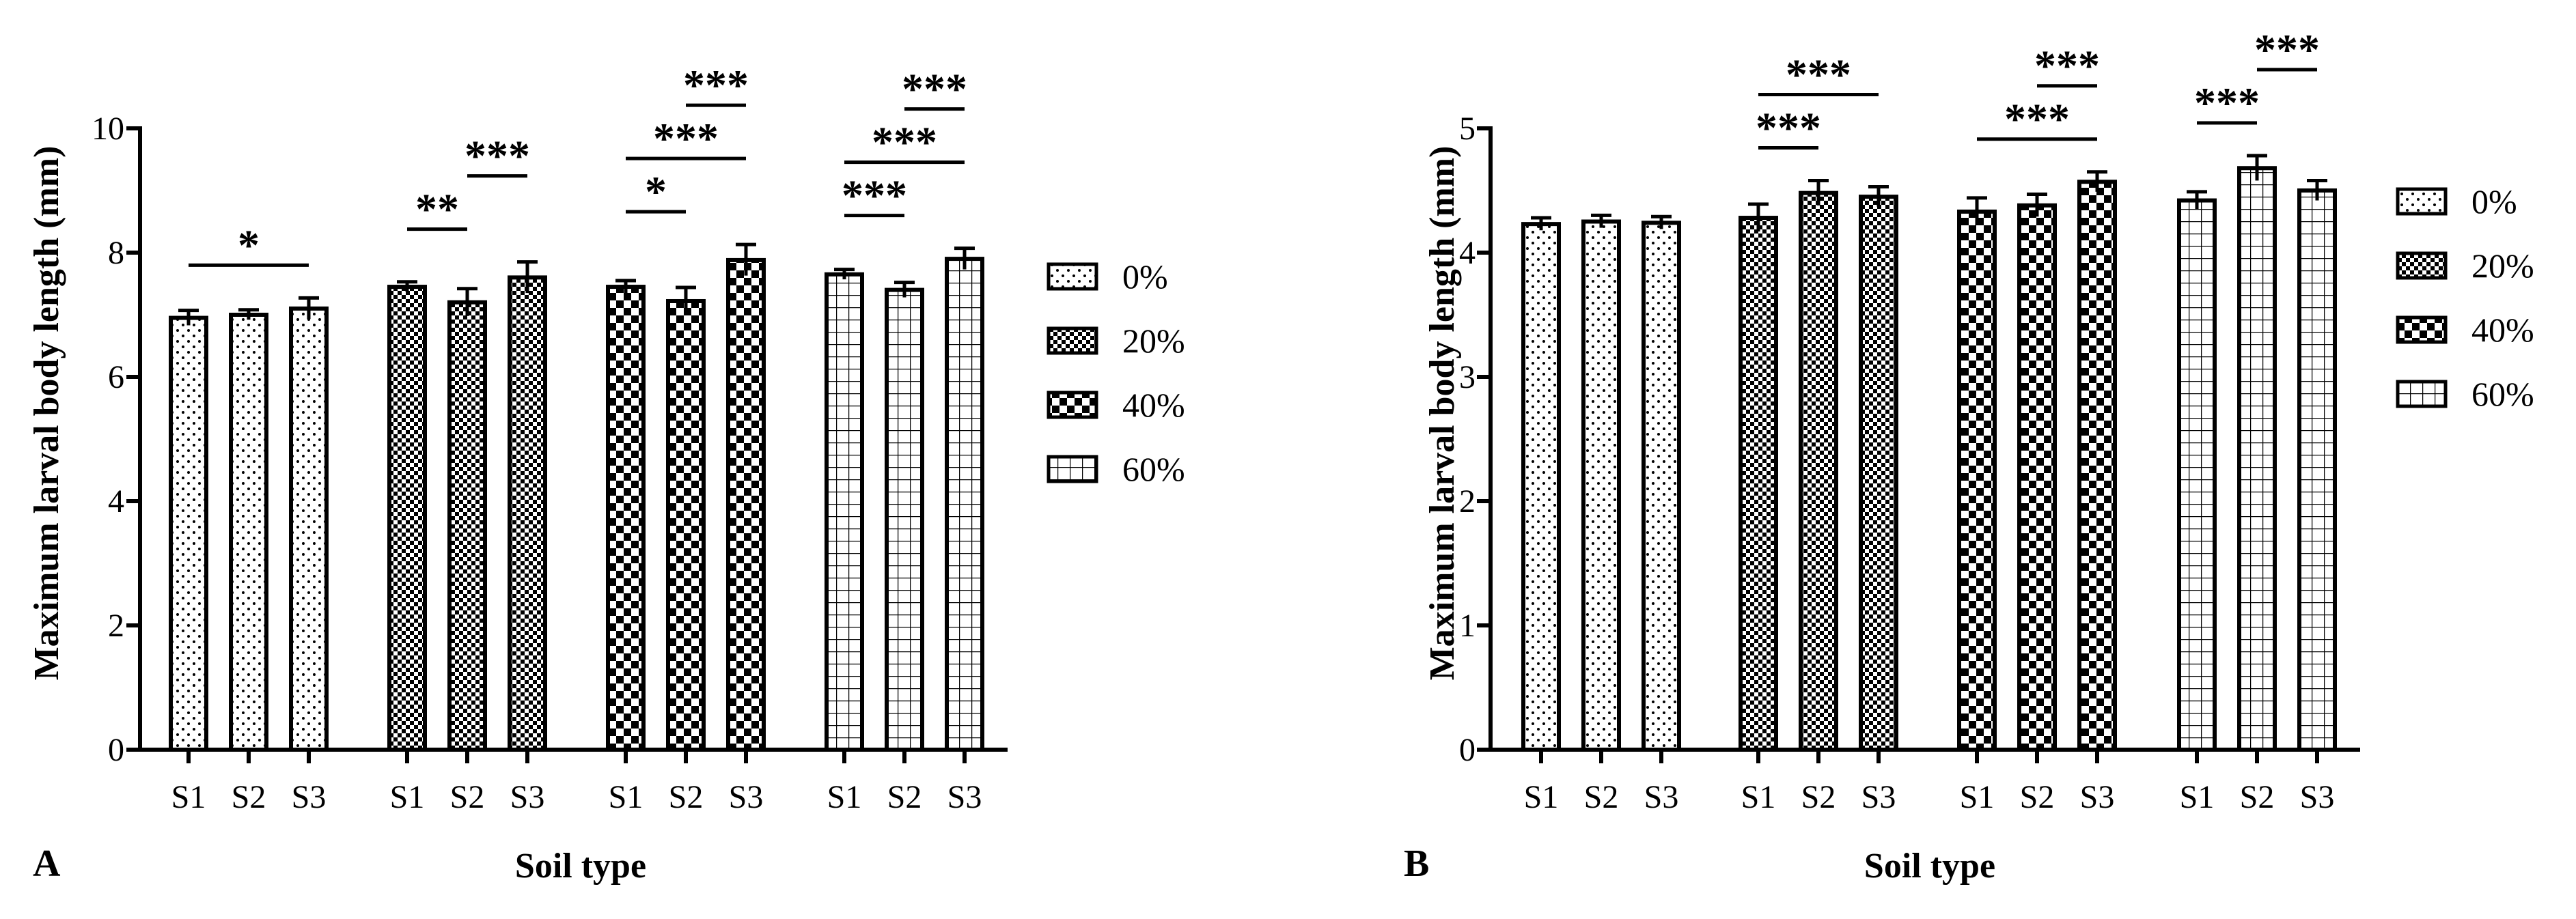 This screenshot has width=2576, height=919. Describe the element at coordinates (47, 413) in the screenshot. I see `panel-a-y-axis-label: Maximum larval body length (mm)` at that location.